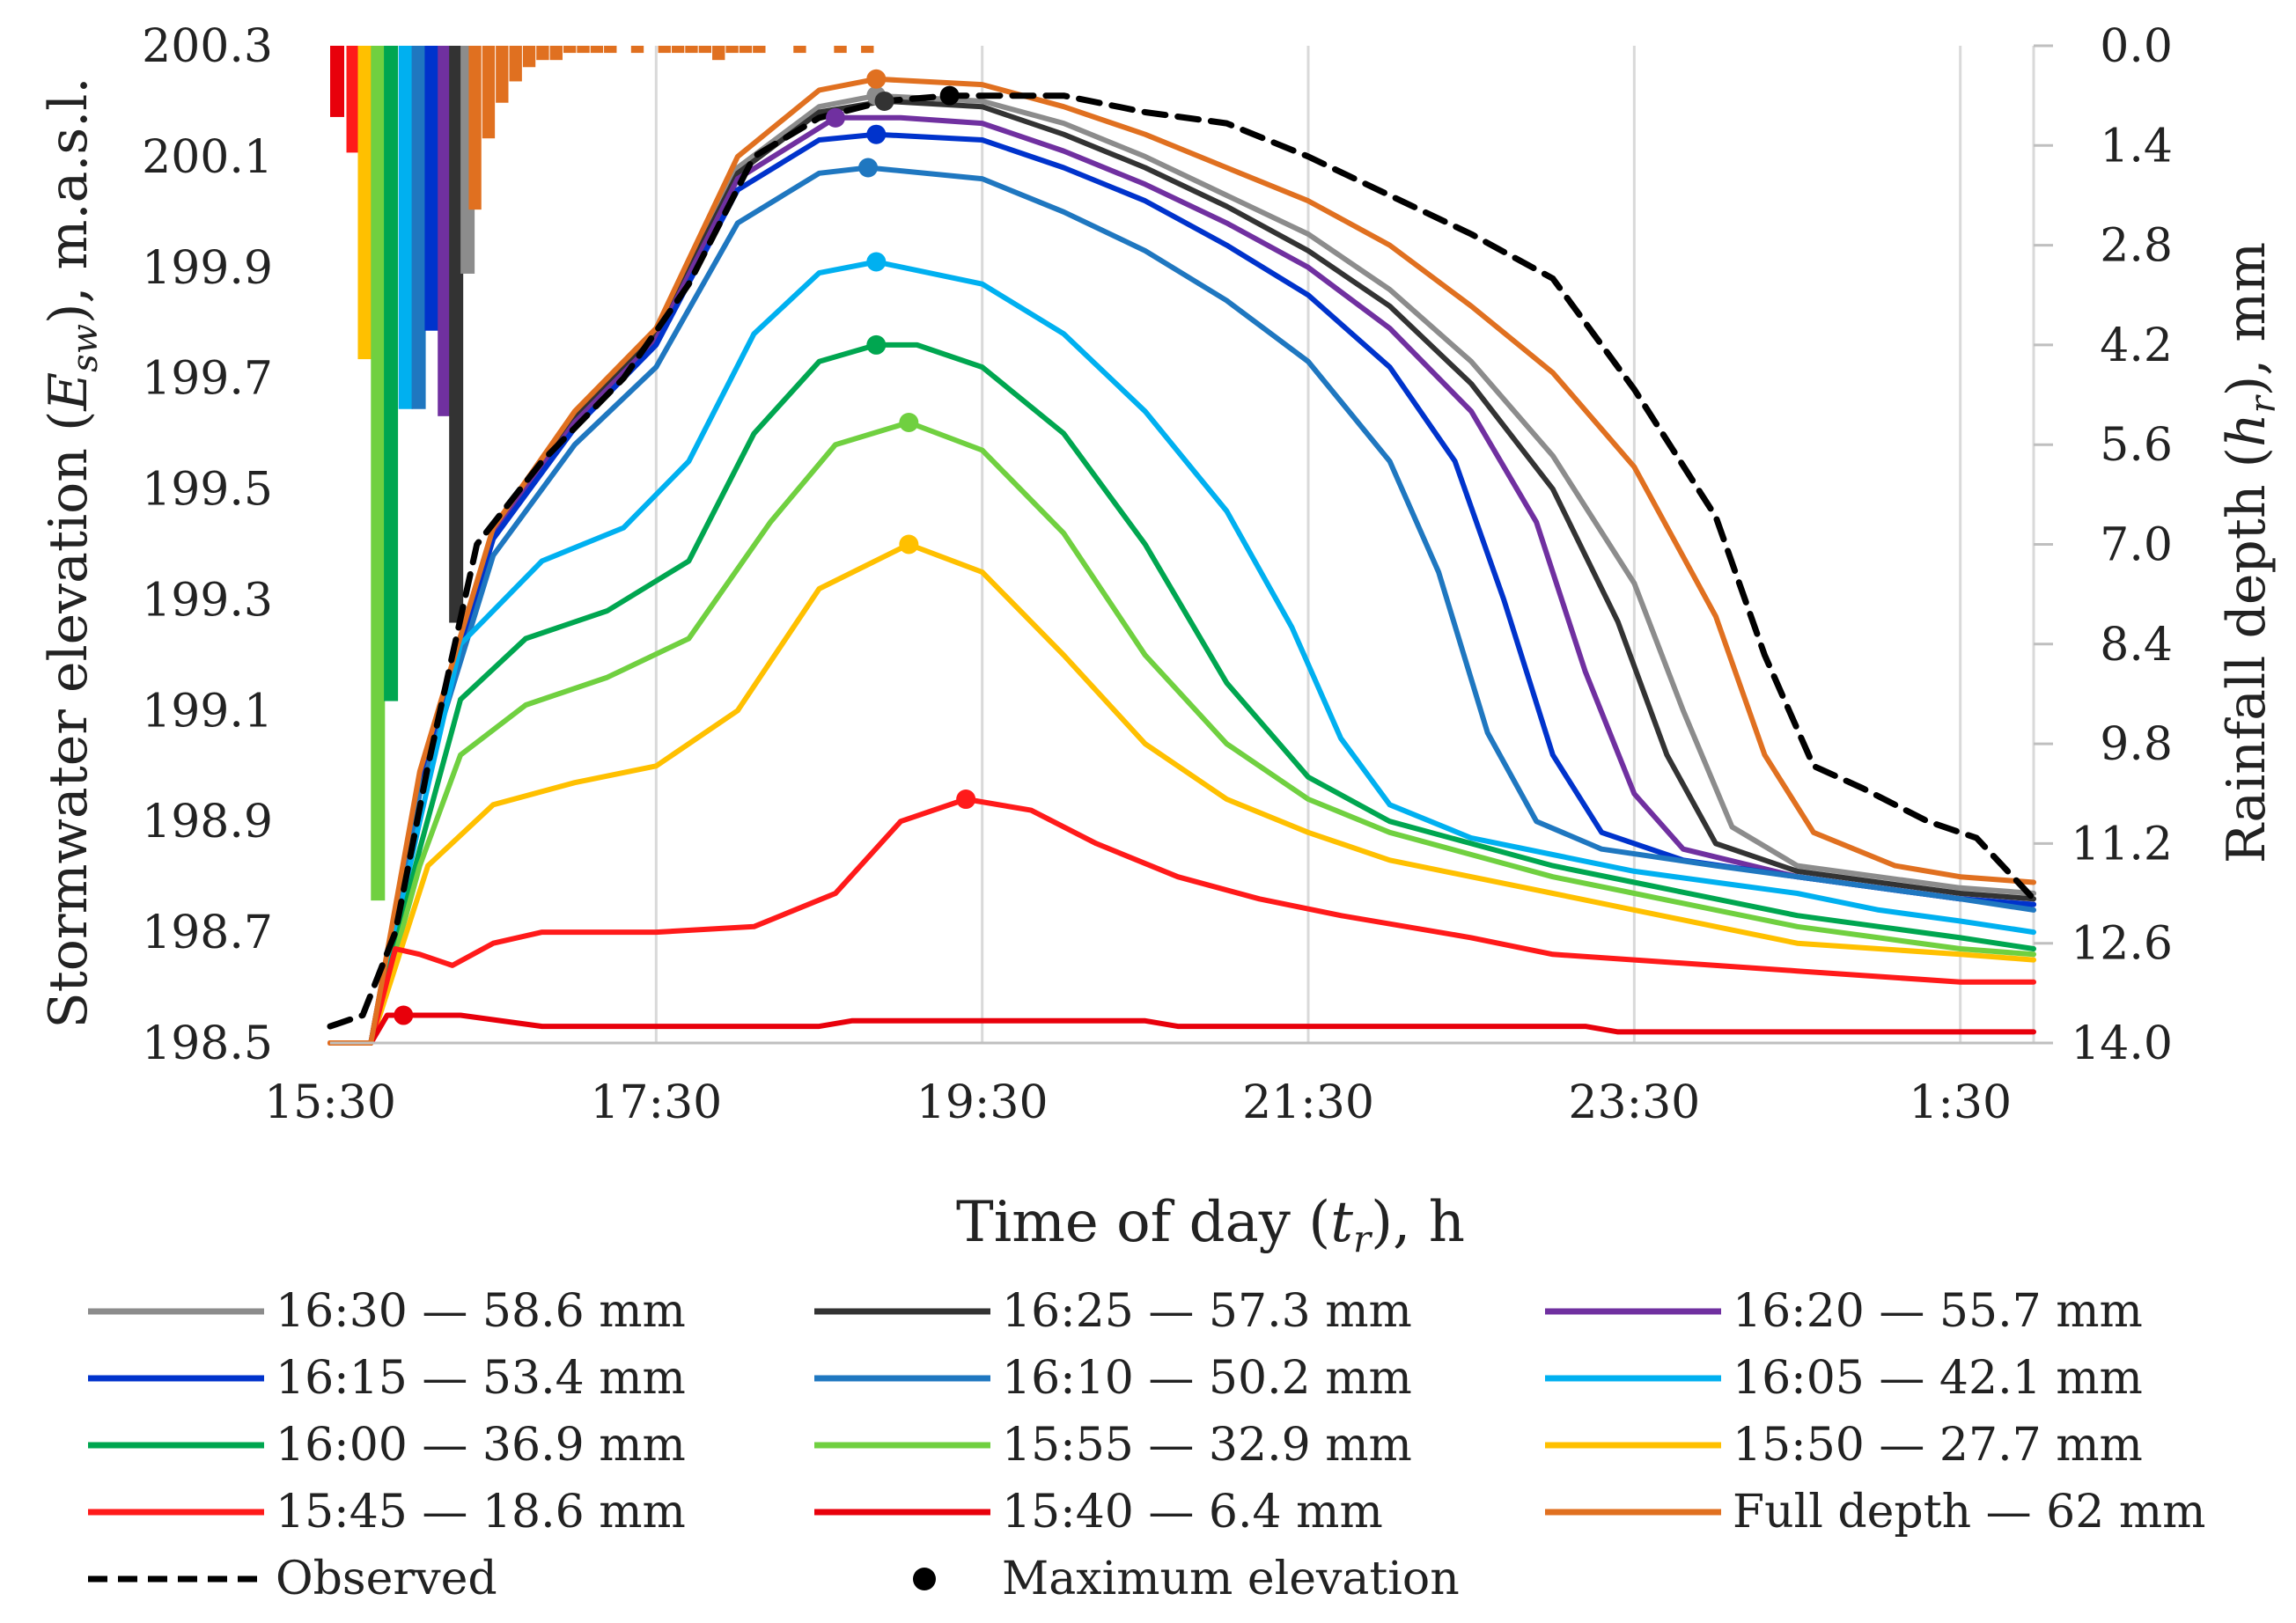  Describe the element at coordinates (207, 822) in the screenshot. I see `y-tick-label: 198.9` at that location.